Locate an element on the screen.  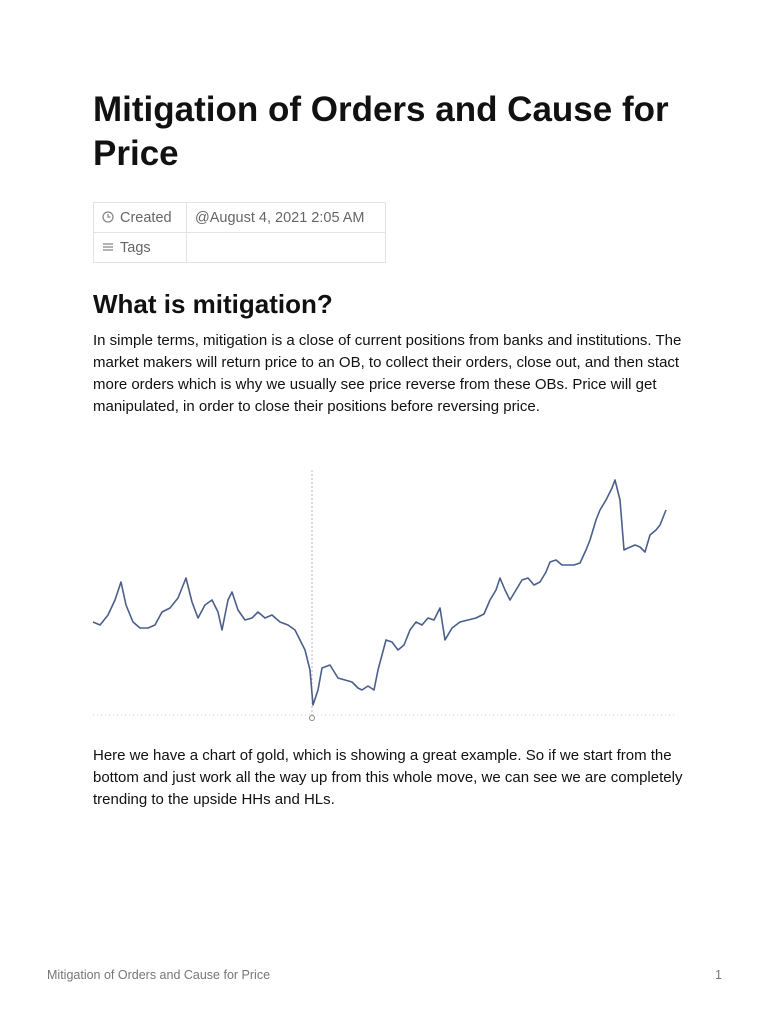
page-number: 1 is located at coordinates (718, 975).